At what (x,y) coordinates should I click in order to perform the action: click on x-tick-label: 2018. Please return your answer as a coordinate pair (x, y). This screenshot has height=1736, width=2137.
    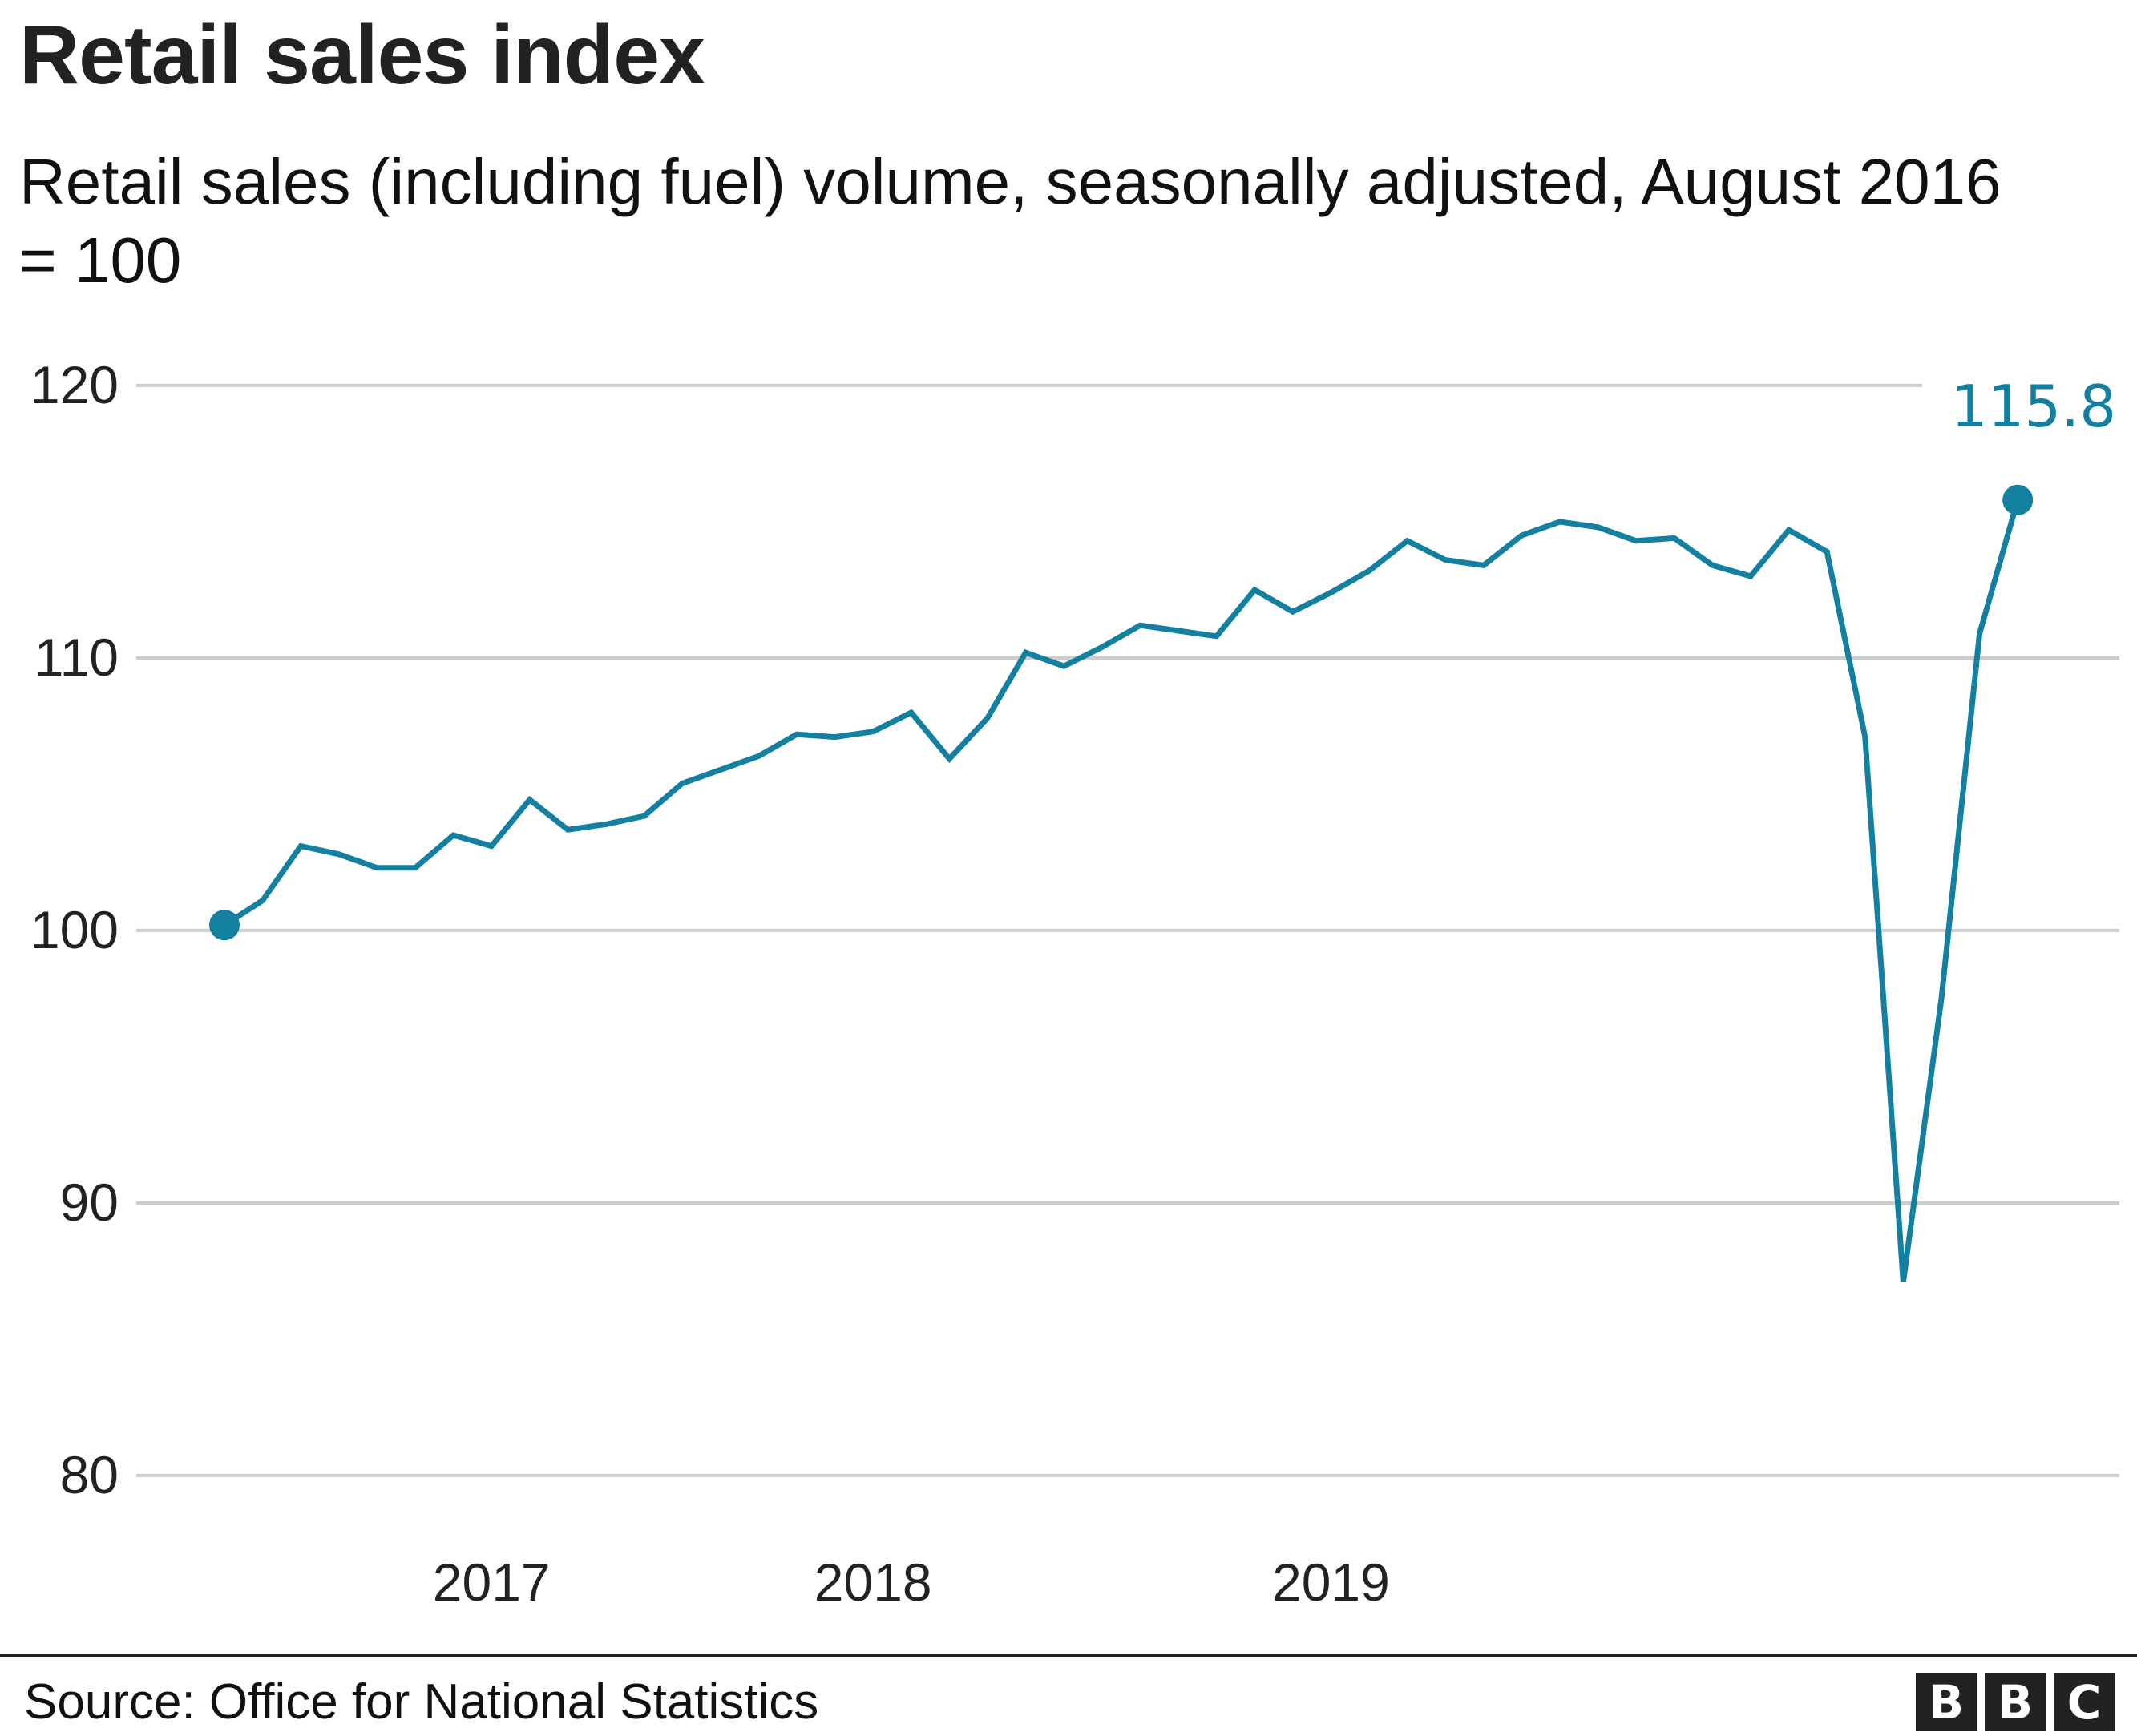
    Looking at the image, I should click on (873, 1582).